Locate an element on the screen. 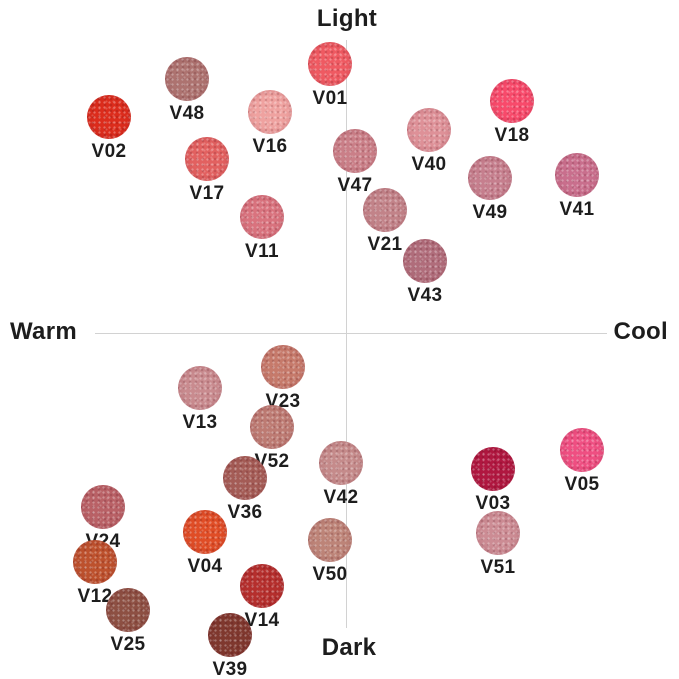  shade-label: V05 is located at coordinates (582, 484).